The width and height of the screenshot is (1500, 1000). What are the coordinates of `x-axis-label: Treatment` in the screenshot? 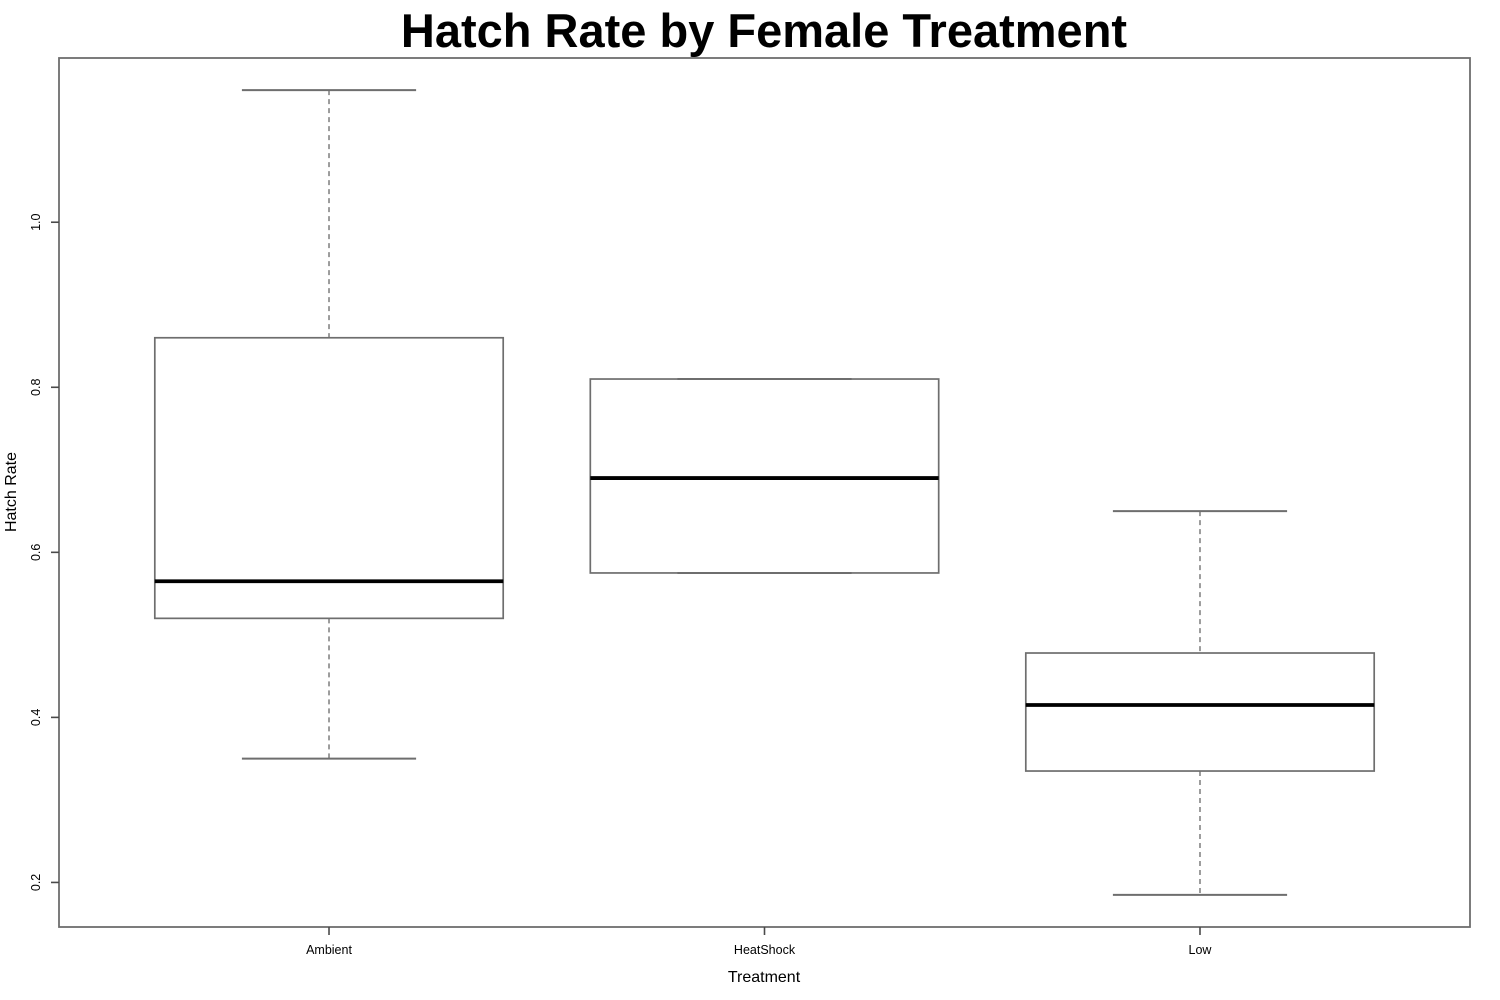 It's located at (764, 977).